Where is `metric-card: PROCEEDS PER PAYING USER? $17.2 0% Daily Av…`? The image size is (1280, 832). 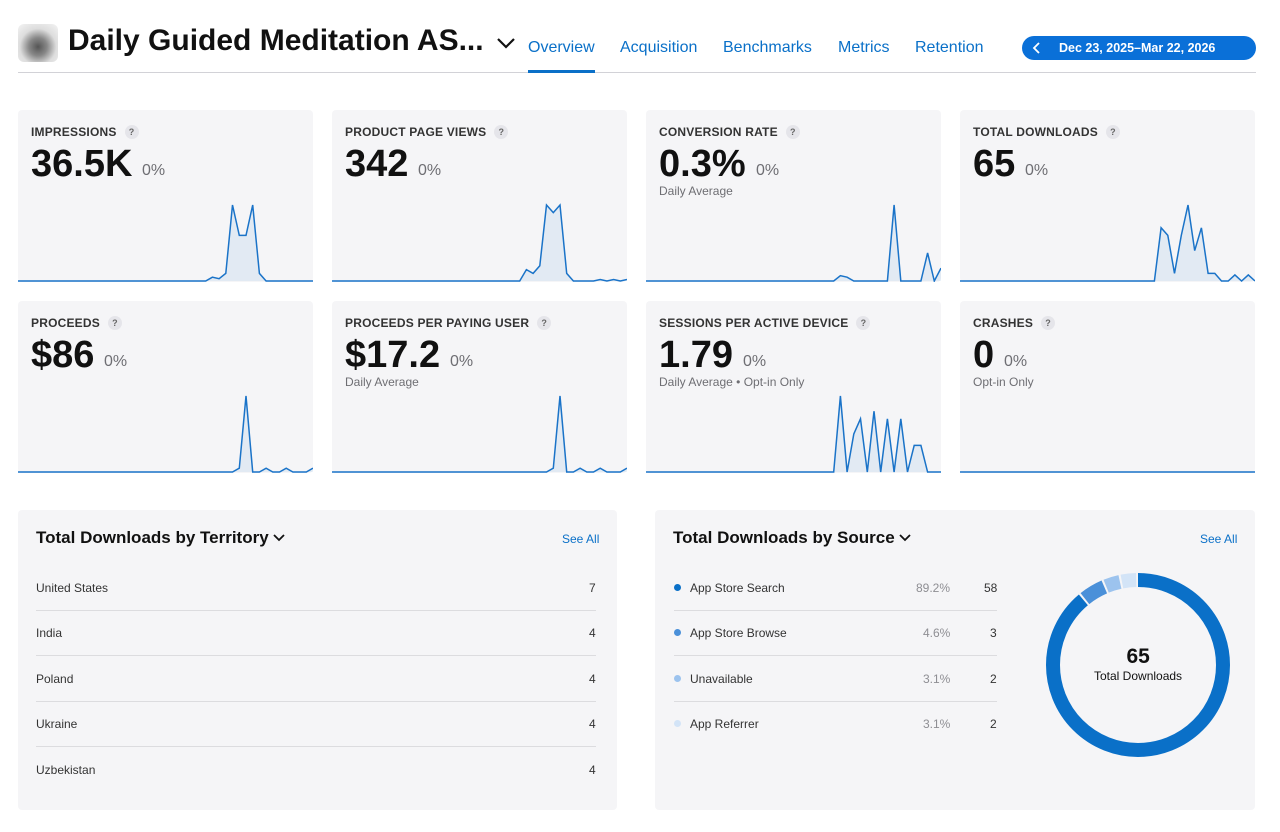
metric-card: PROCEEDS PER PAYING USER? $17.2 0% Daily Av… is located at coordinates (479, 387).